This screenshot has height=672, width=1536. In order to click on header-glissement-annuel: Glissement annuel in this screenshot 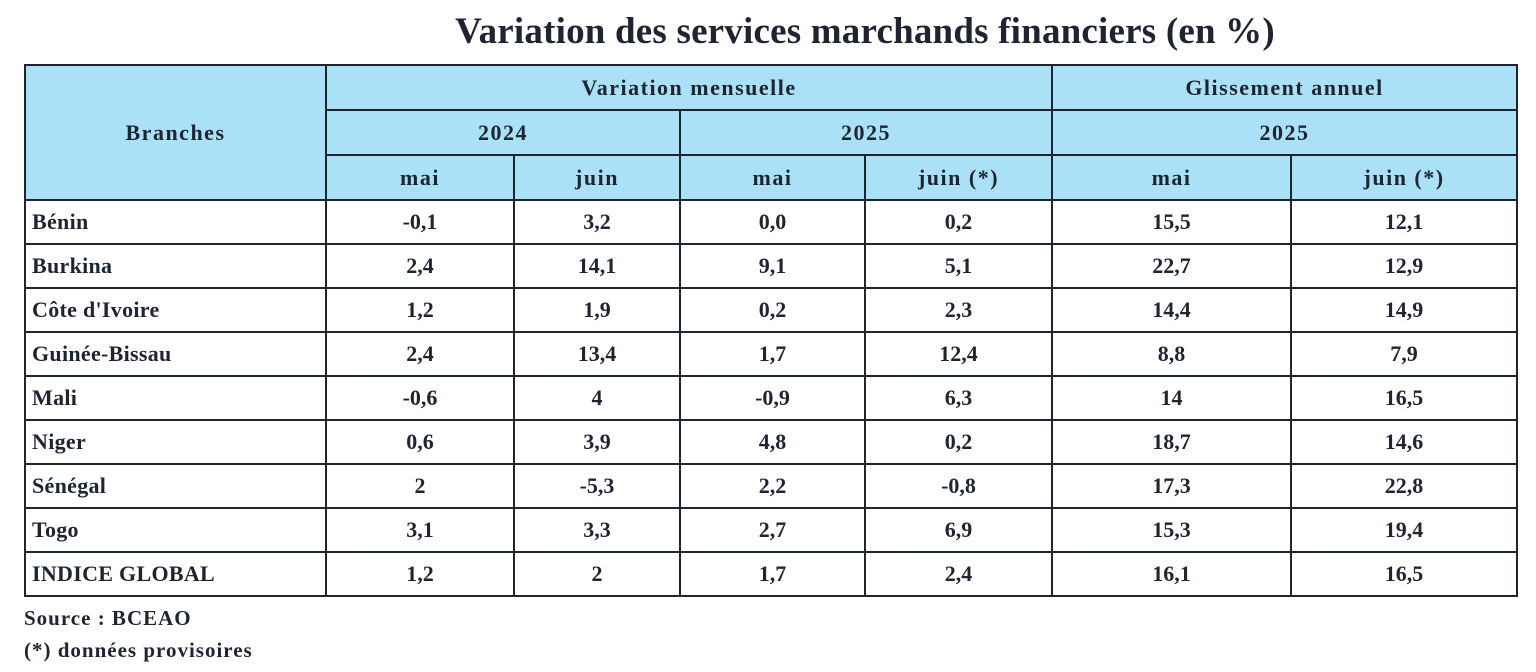, I will do `click(1285, 87)`.